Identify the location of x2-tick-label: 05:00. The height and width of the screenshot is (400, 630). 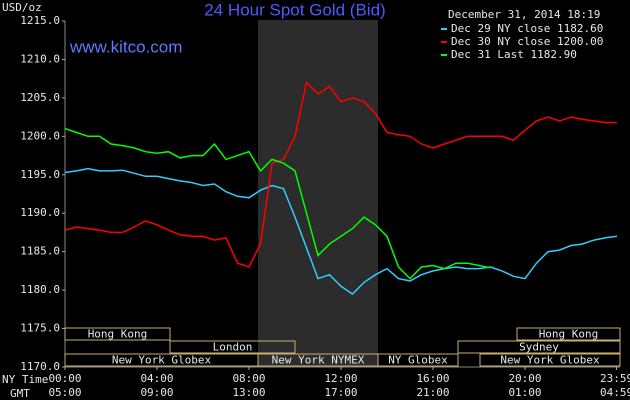
(64, 392).